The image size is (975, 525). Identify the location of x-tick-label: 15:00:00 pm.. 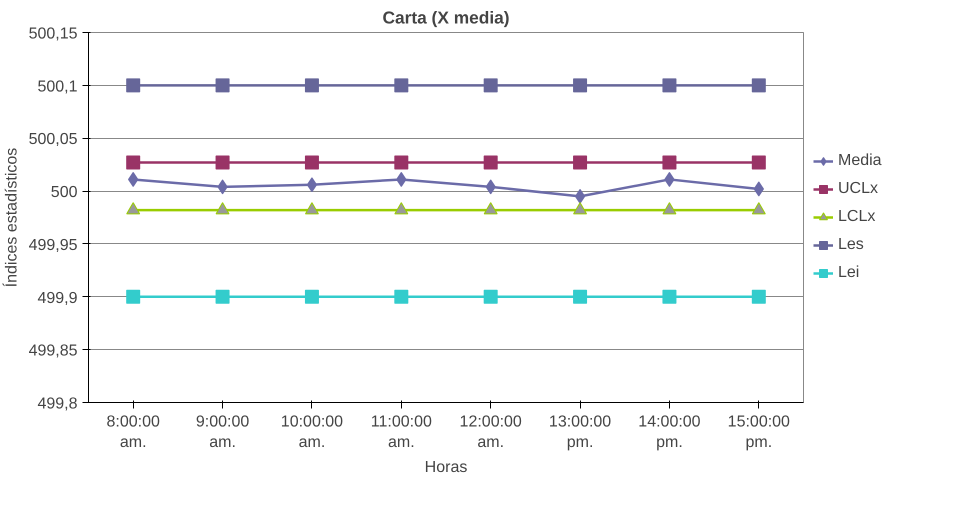
(759, 432).